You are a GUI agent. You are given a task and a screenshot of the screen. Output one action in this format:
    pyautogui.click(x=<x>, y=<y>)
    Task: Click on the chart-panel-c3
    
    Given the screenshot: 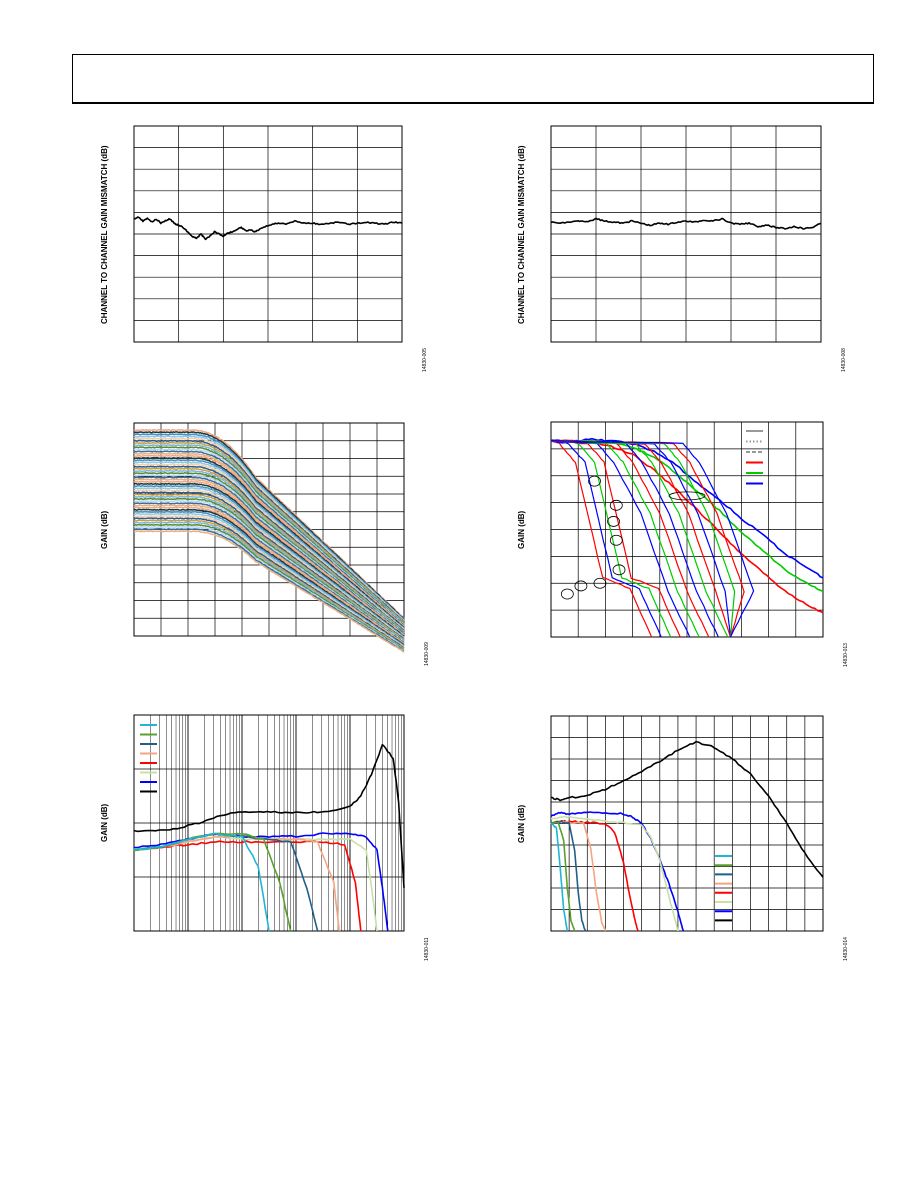 What is the action you would take?
    pyautogui.click(x=269, y=537)
    